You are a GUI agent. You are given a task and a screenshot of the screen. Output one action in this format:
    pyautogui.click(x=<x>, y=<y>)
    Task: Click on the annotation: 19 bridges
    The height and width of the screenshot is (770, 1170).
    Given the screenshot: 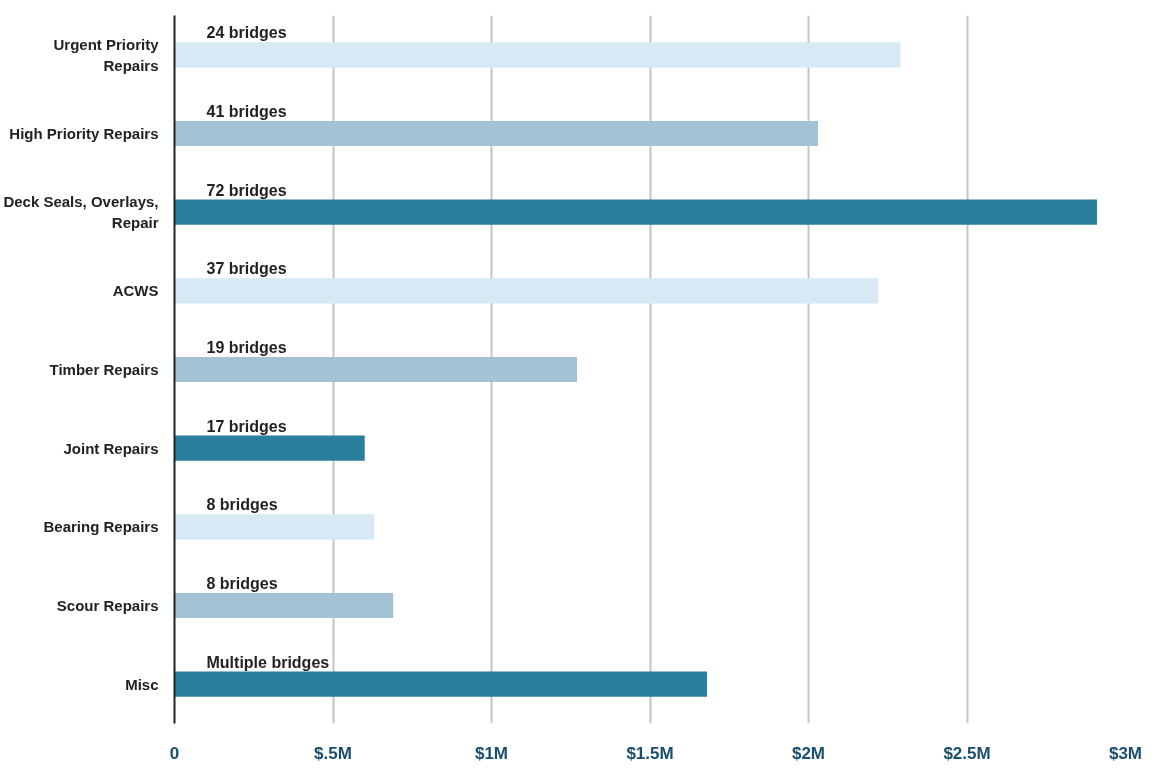 What is the action you would take?
    pyautogui.click(x=246, y=348)
    